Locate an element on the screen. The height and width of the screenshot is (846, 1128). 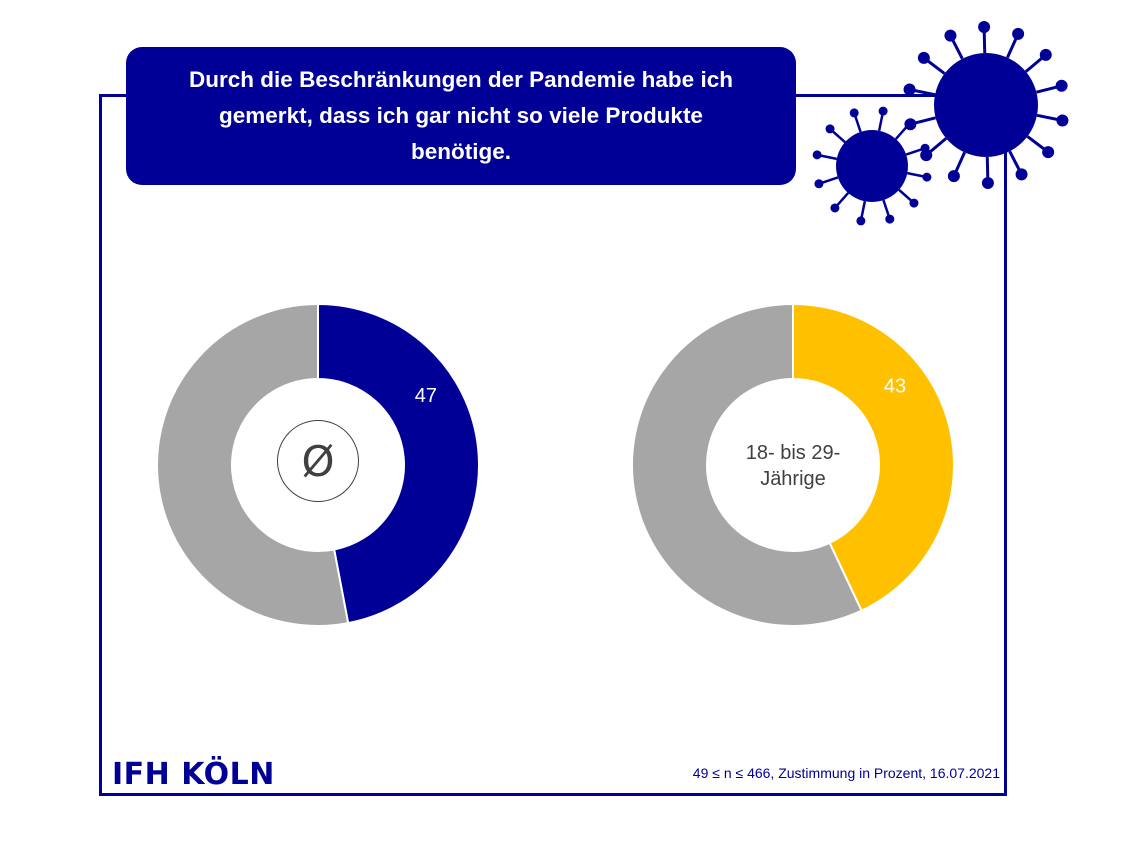
average-symbol: Ø is located at coordinates (318, 461).